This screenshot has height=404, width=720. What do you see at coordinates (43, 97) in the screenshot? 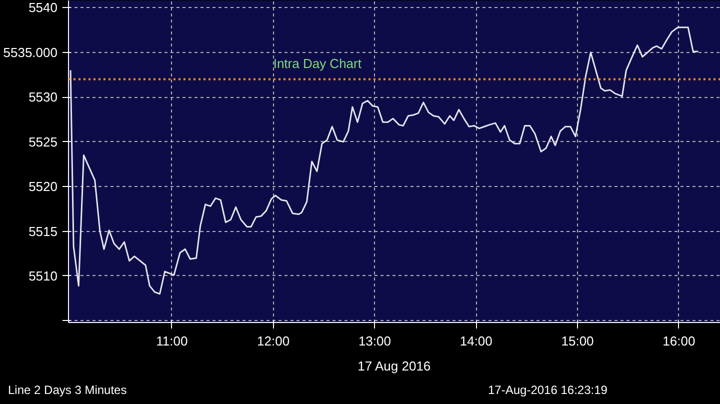
I see `y-tick-label: 5530` at bounding box center [43, 97].